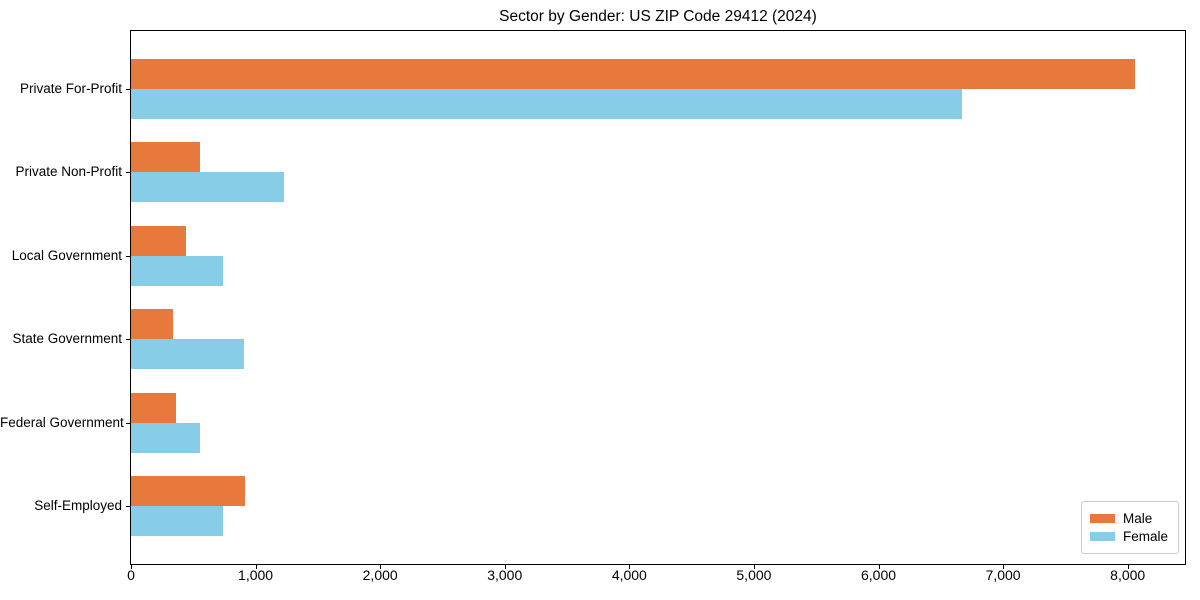  What do you see at coordinates (153, 407) in the screenshot?
I see `bar-male-federal-government` at bounding box center [153, 407].